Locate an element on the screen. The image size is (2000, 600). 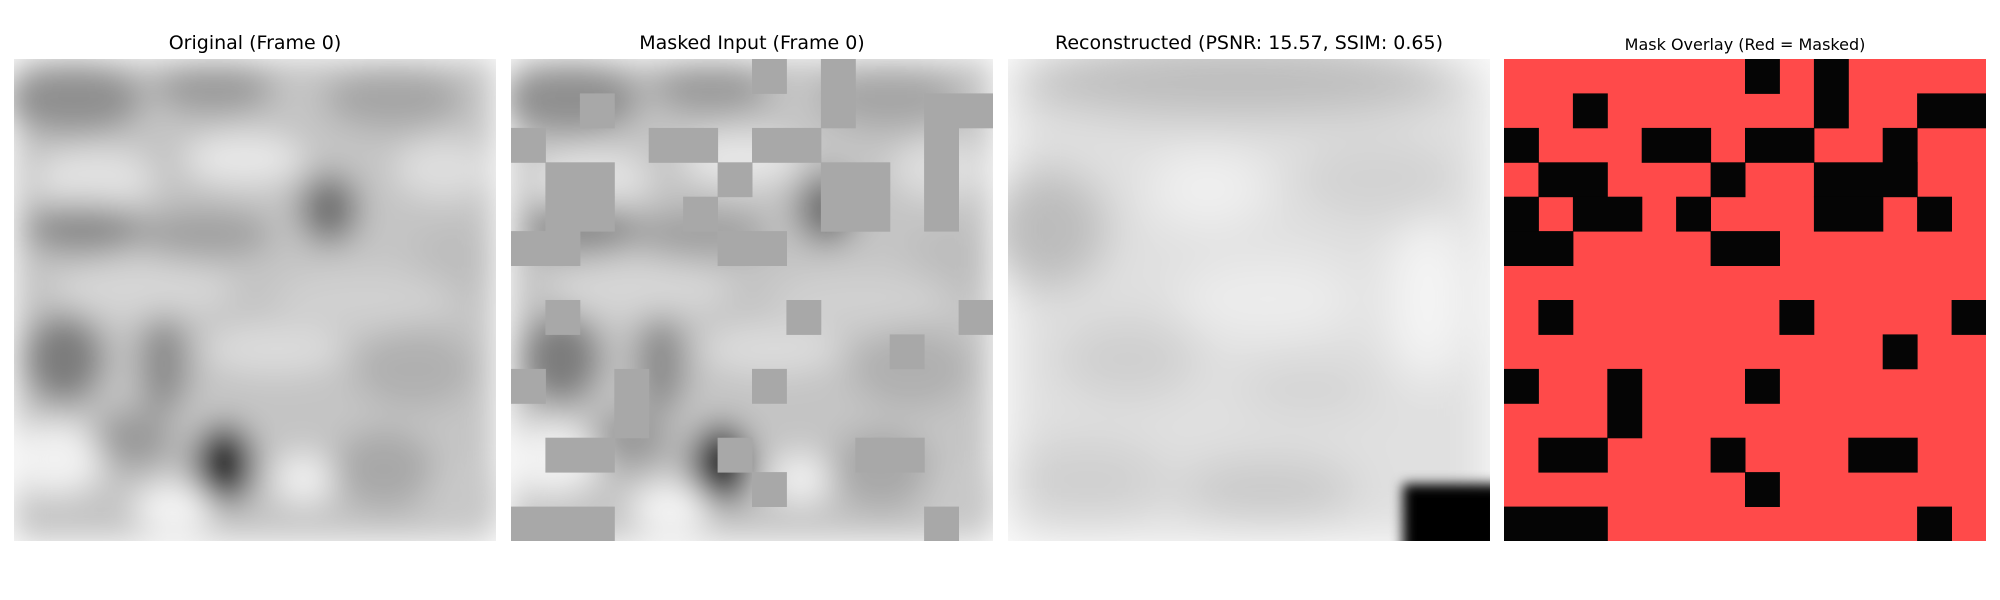
panel-title-reconstructed: Reconstructed (PSNR: 15.57, SSIM: 0.65) is located at coordinates (1249, 43).